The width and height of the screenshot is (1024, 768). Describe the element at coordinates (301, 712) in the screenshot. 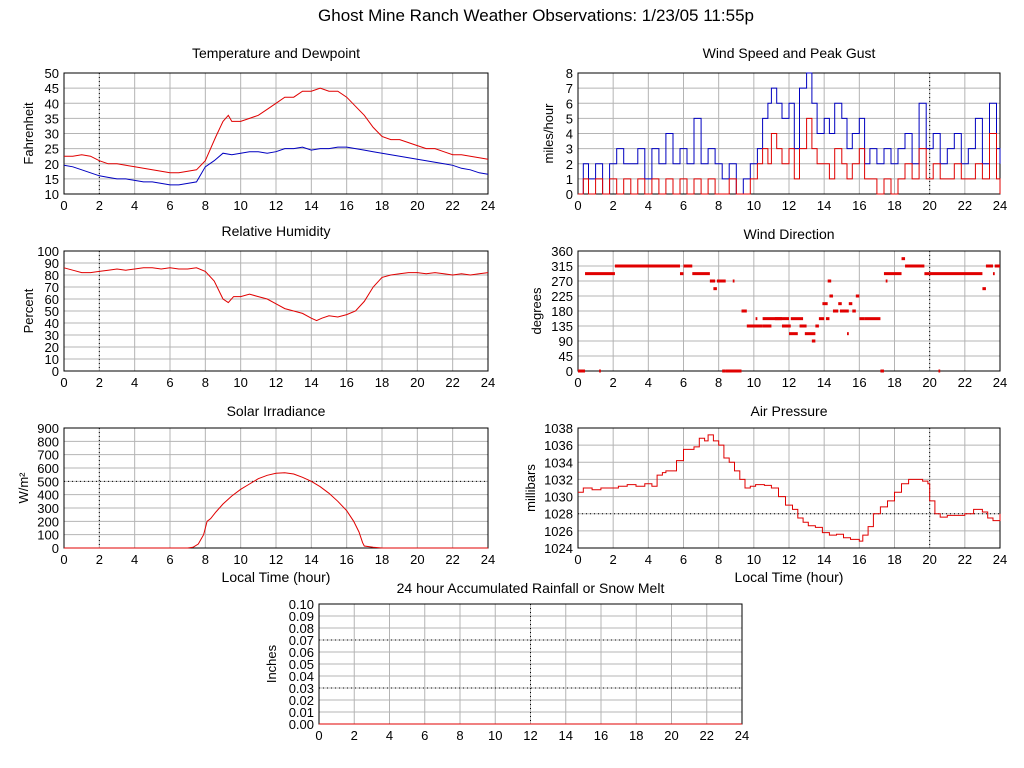

I see `y-tick-label: 0.01` at that location.